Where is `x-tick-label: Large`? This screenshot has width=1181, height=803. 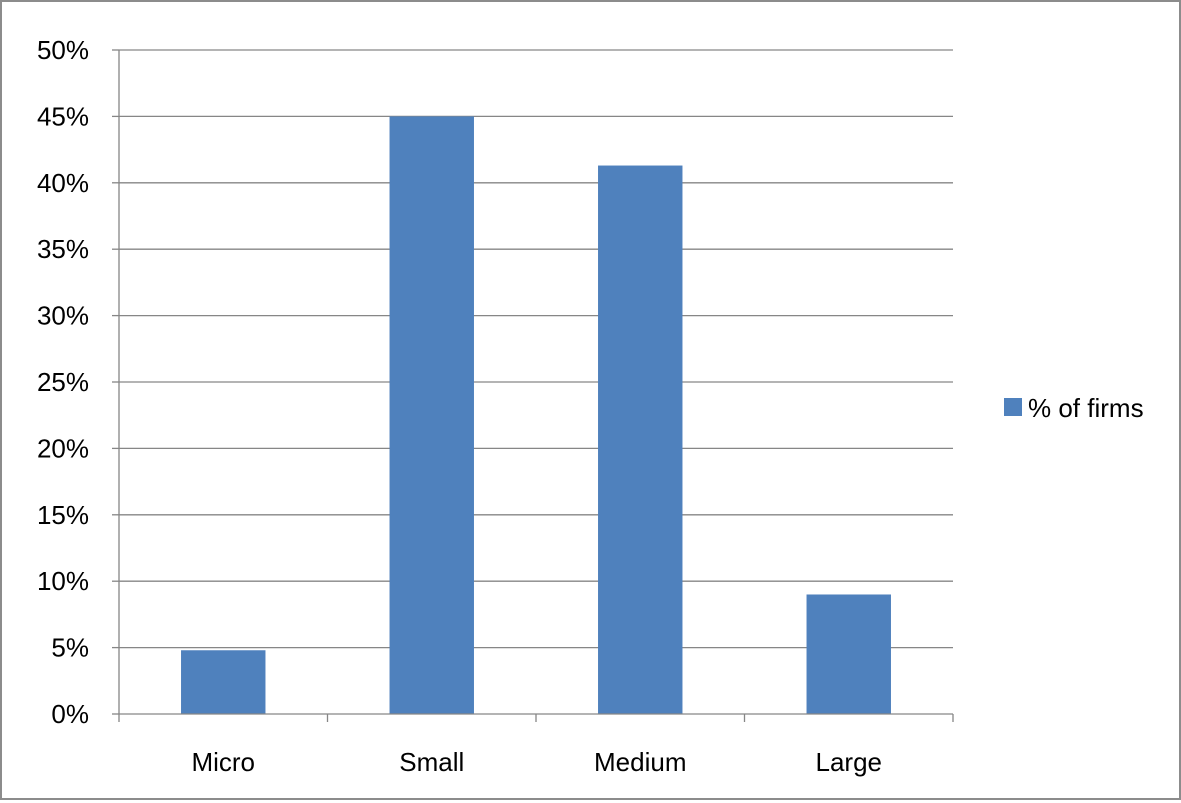 x-tick-label: Large is located at coordinates (849, 762).